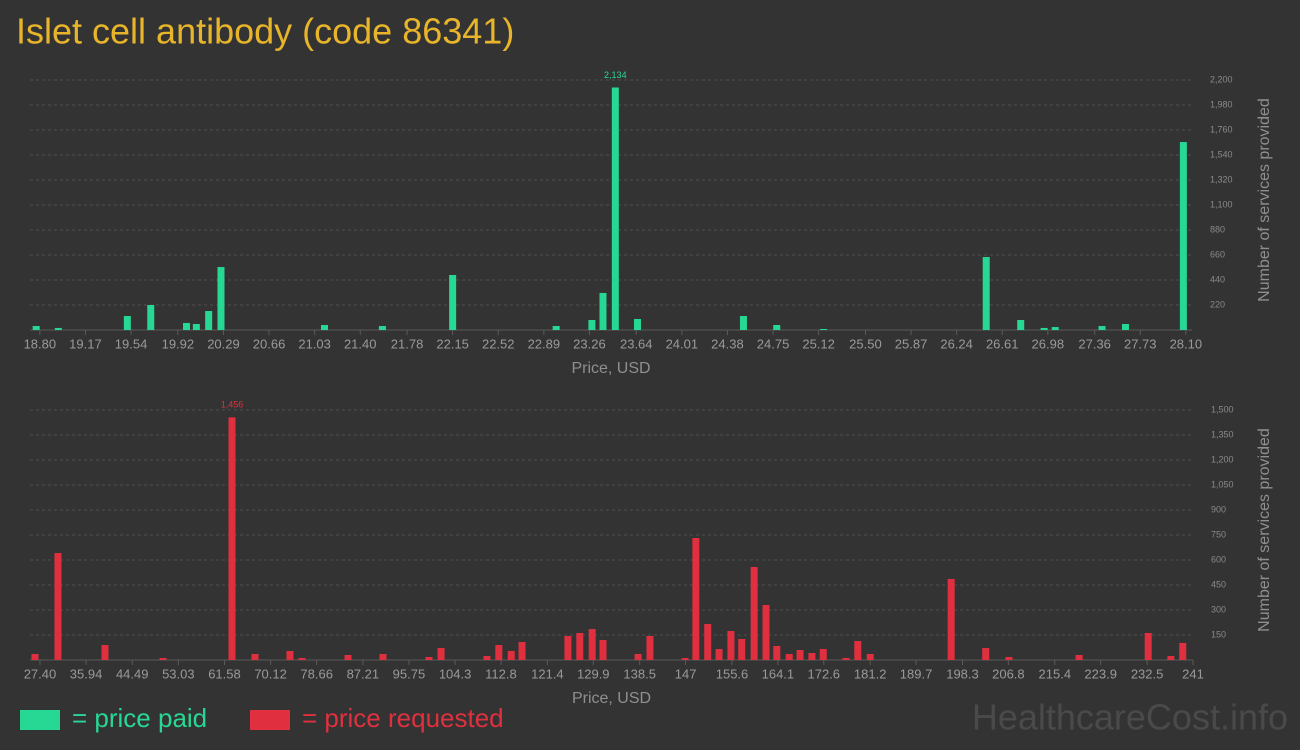 The height and width of the screenshot is (750, 1300). I want to click on y-tick-label: 600, so click(1218, 559).